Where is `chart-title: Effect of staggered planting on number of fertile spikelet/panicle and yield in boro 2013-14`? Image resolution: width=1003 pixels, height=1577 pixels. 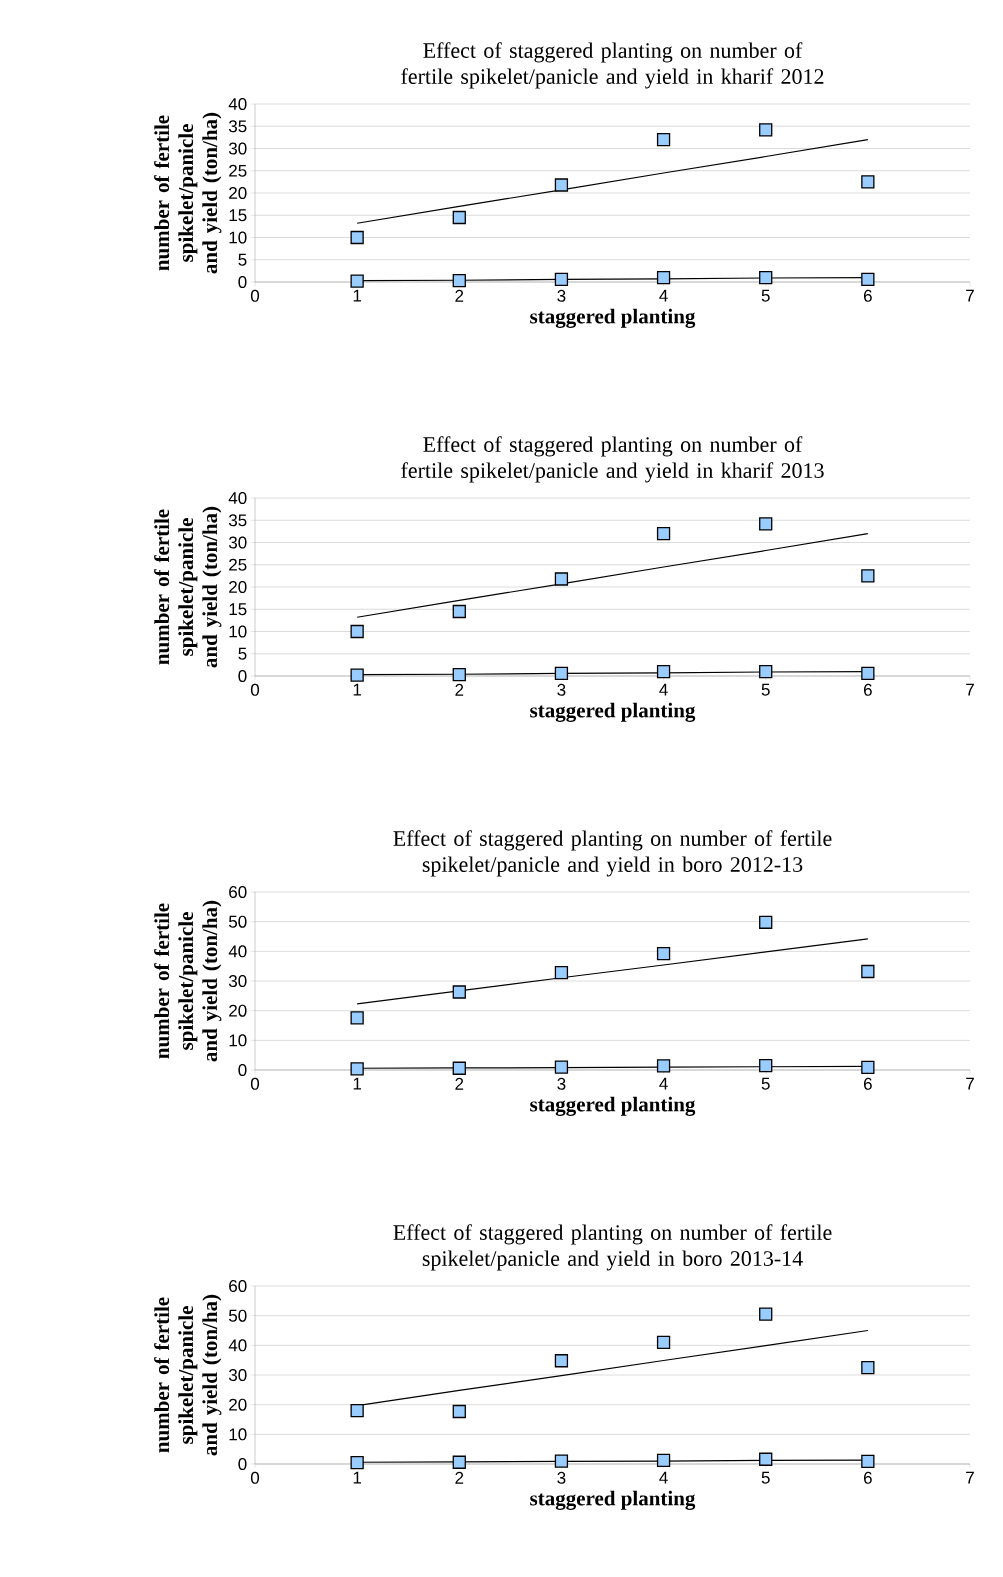
chart-title: Effect of staggered planting on number of fertile spikelet/panicle and yield in boro 2013-14 is located at coordinates (612, 1247).